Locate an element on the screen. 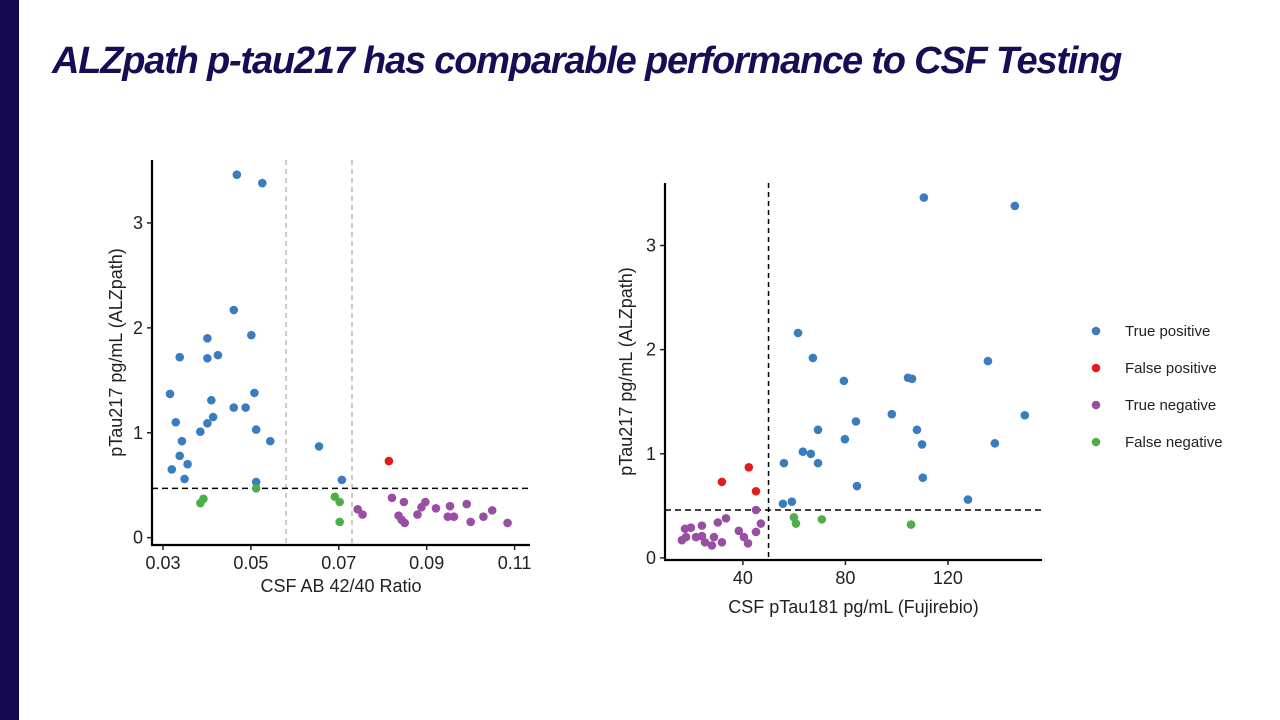  slide-accent-bar is located at coordinates (9, 360).